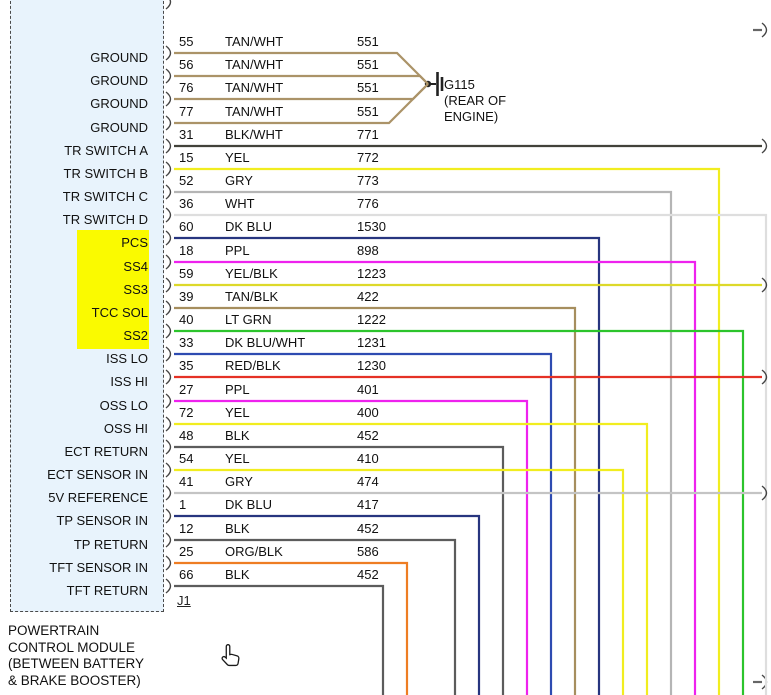 The image size is (771, 695). I want to click on pin-function-label: TP SENSOR IN, so click(102, 520).